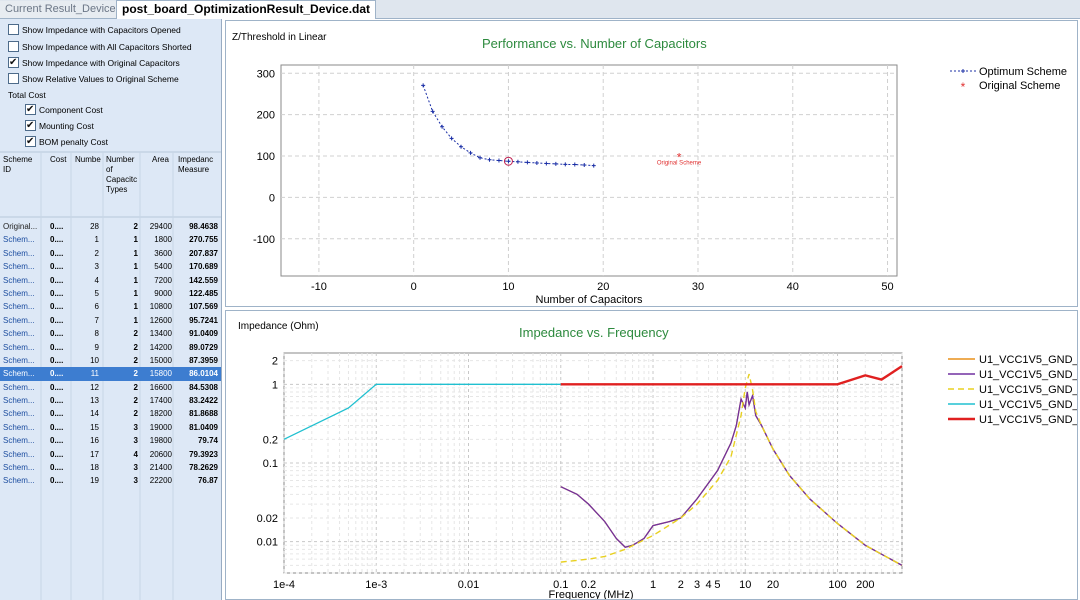 The image size is (1080, 600). I want to click on cell-num: 15, so click(94, 427).